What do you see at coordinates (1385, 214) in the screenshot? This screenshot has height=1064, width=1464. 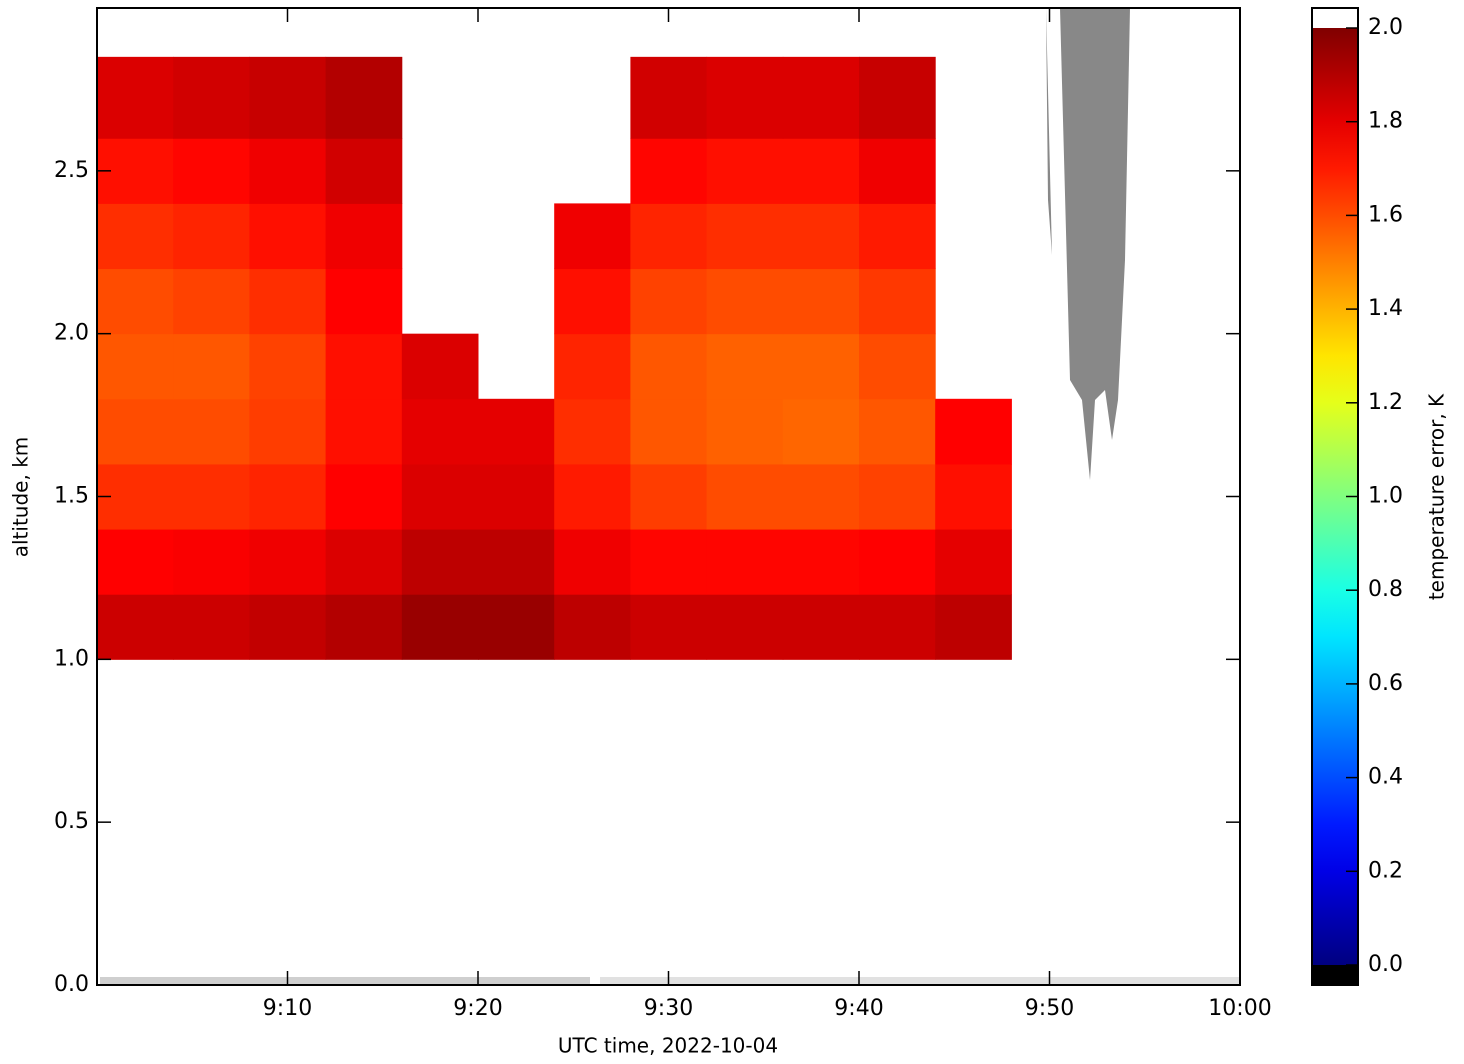 I see `colorbar-tick-label: 1.6` at bounding box center [1385, 214].